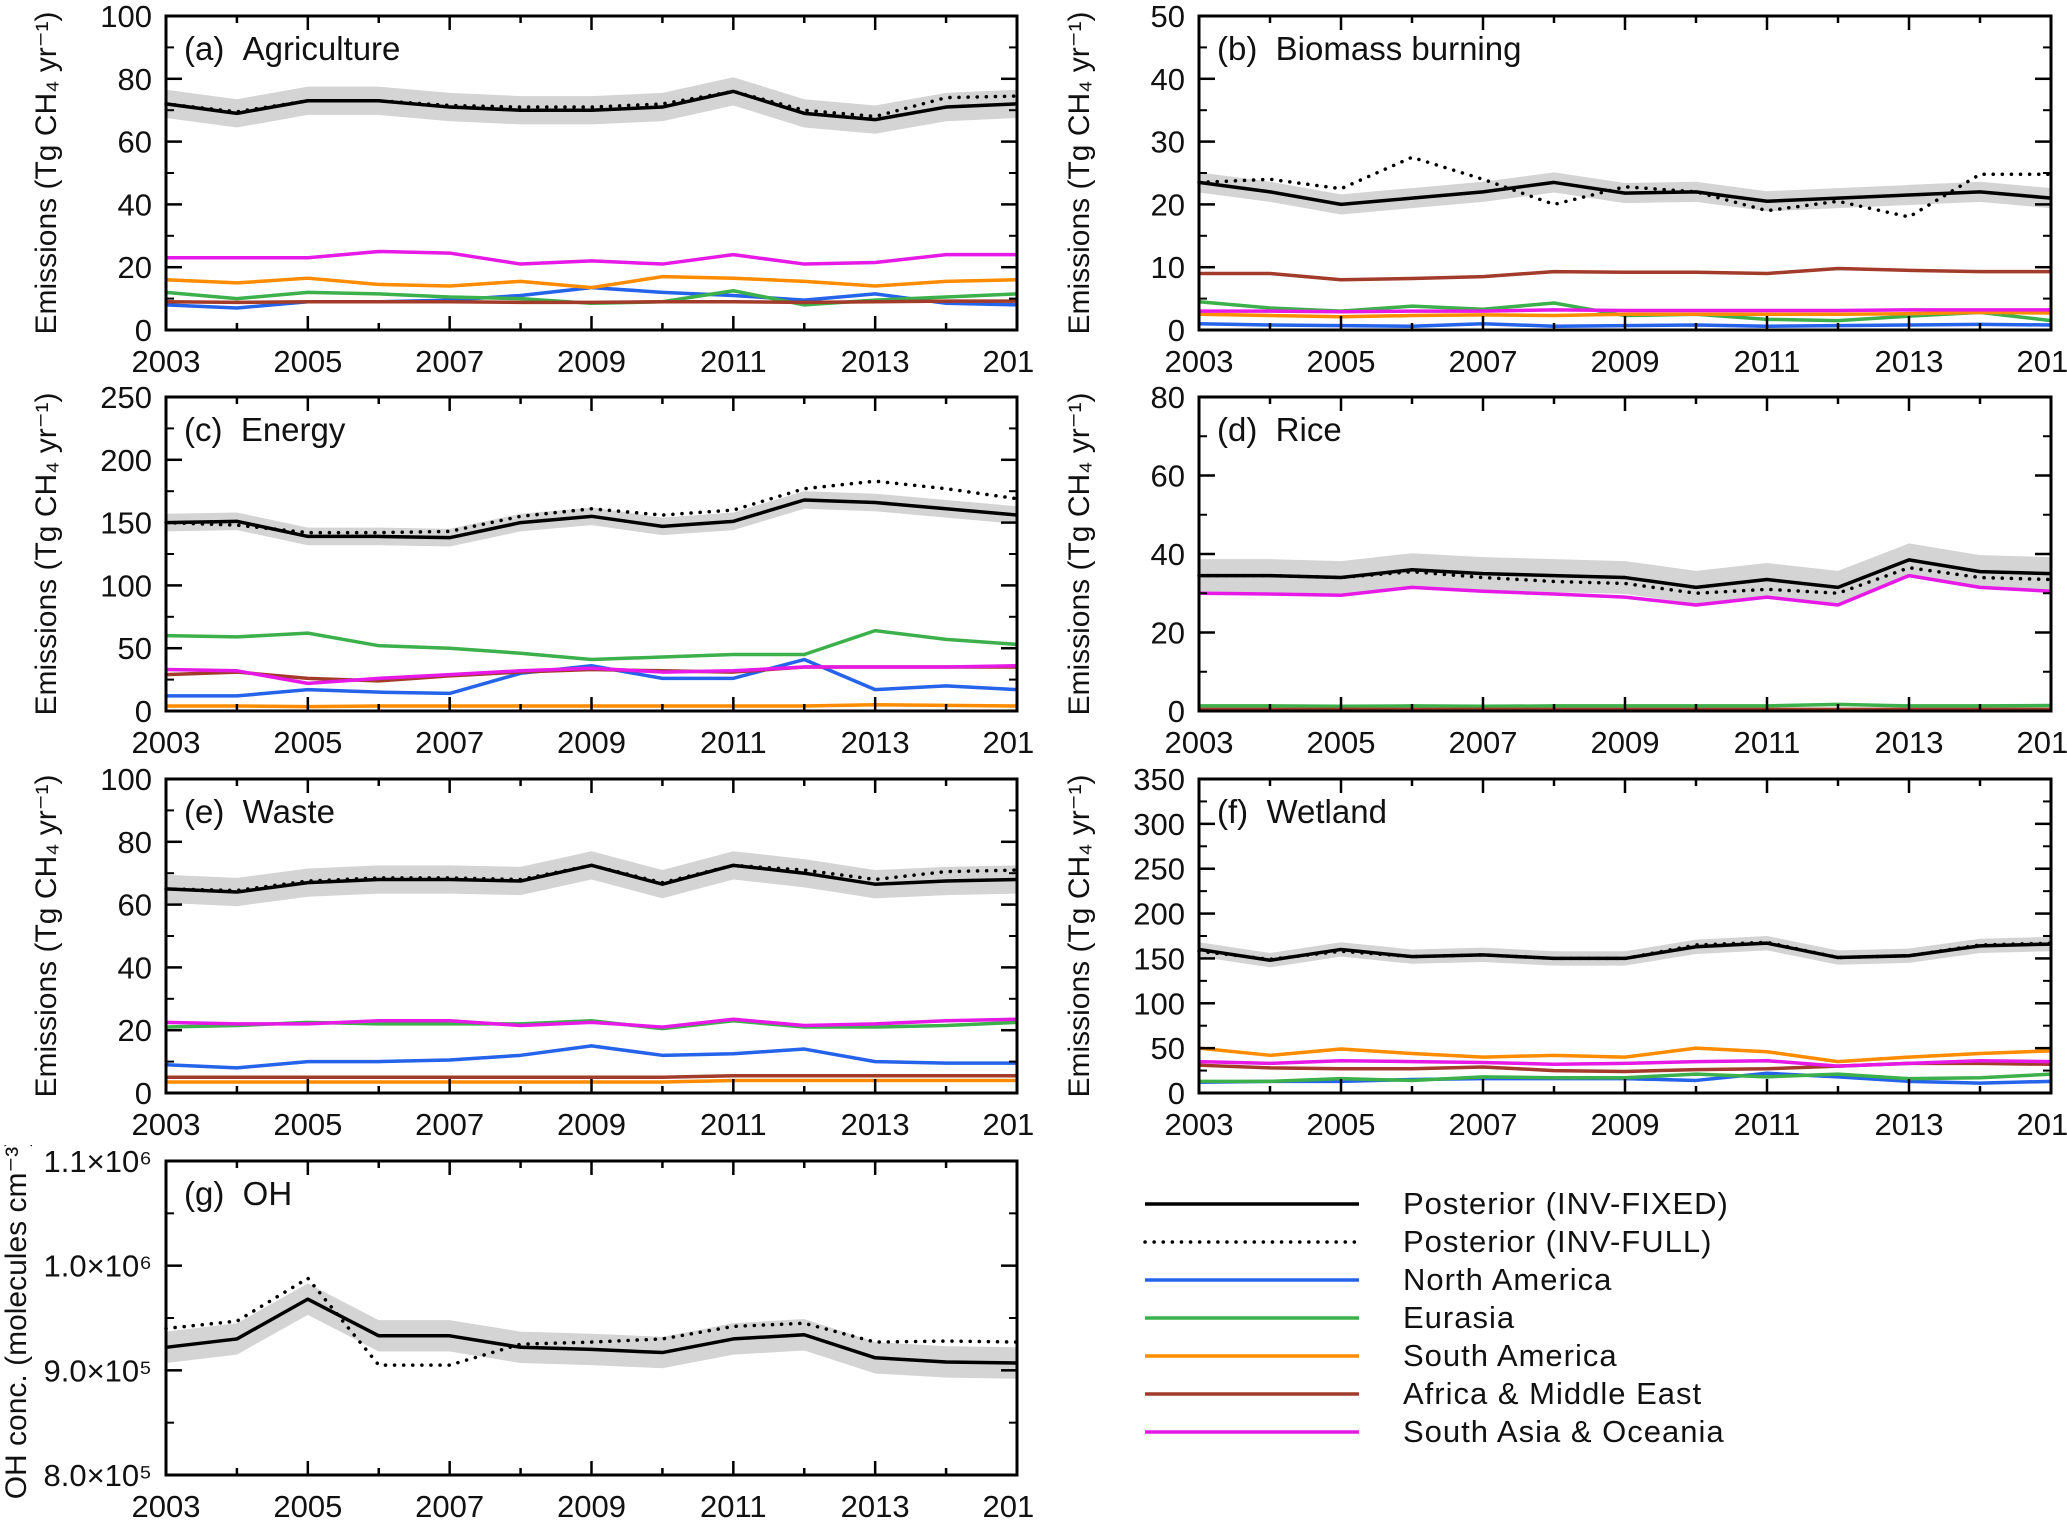 The width and height of the screenshot is (2067, 1526). Describe the element at coordinates (1252, 1432) in the screenshot. I see `legend-line-solid-south_asia_oceania` at that location.